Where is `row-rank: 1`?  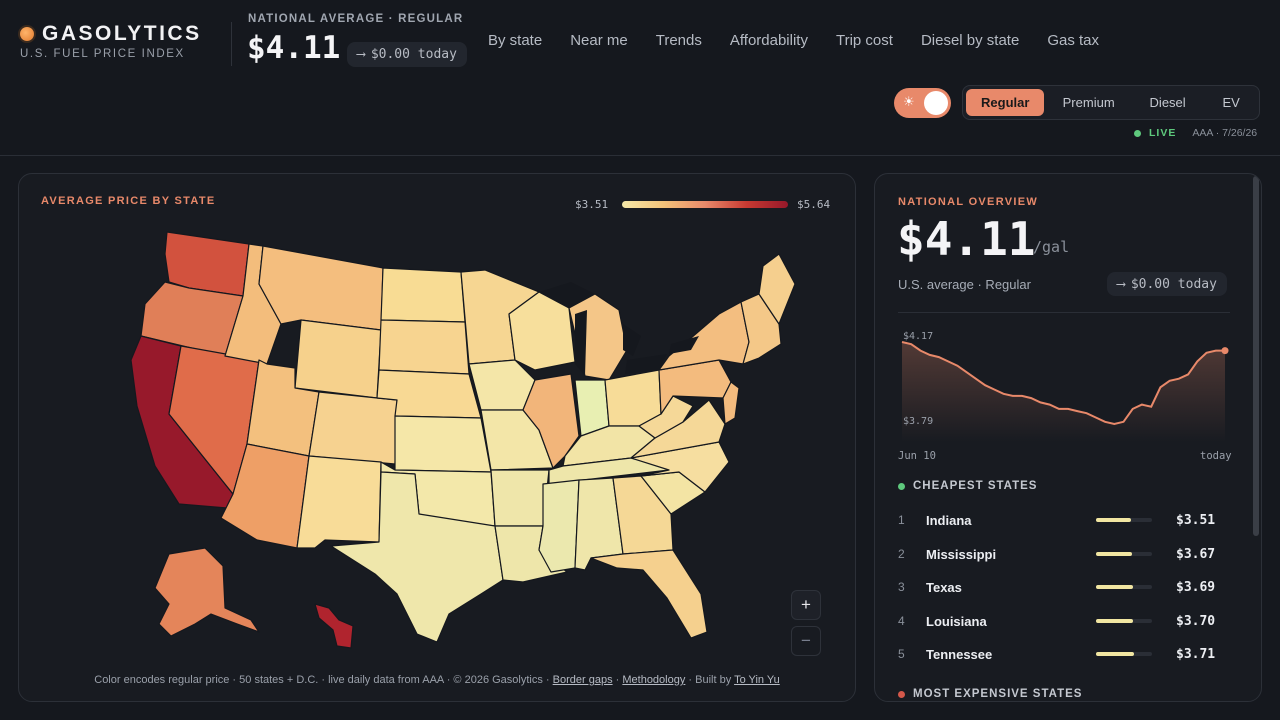 row-rank: 1 is located at coordinates (901, 520).